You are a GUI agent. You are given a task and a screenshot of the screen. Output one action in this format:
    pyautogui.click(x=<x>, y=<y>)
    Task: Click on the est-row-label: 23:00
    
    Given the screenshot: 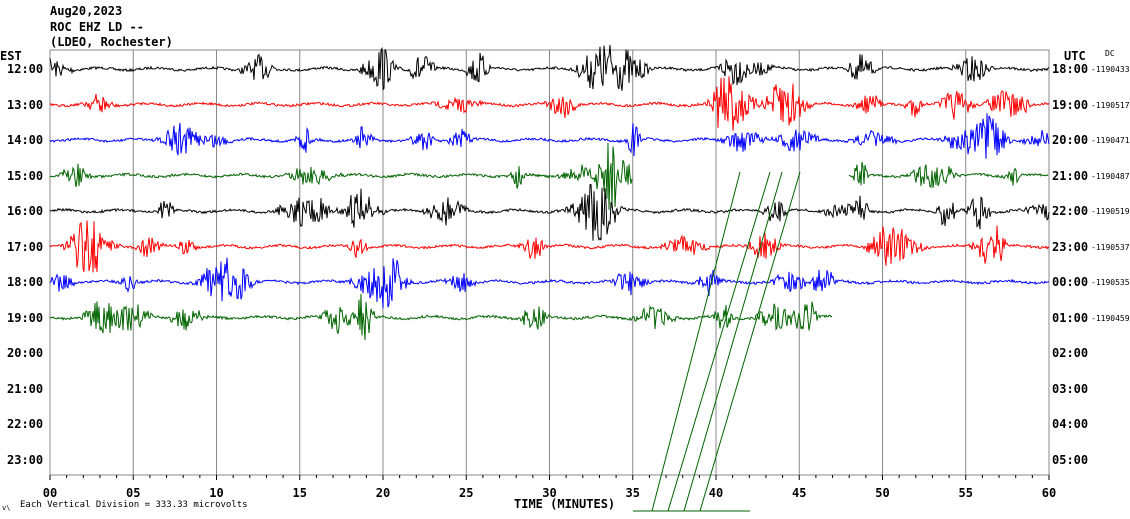 What is the action you would take?
    pyautogui.click(x=25, y=459)
    